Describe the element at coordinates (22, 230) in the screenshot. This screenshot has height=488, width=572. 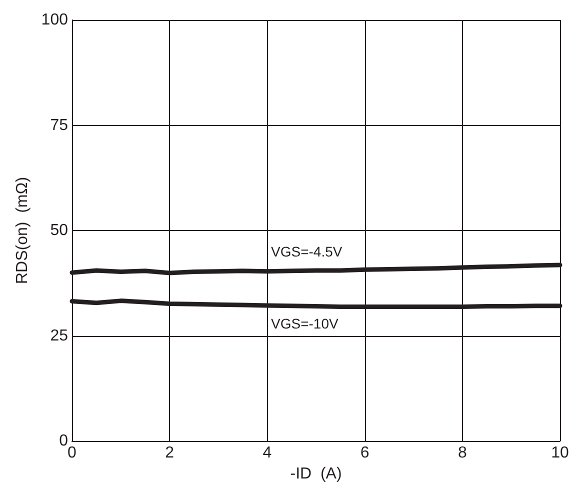
I see `y-axis-title: RDS(on) (mΩ)` at that location.